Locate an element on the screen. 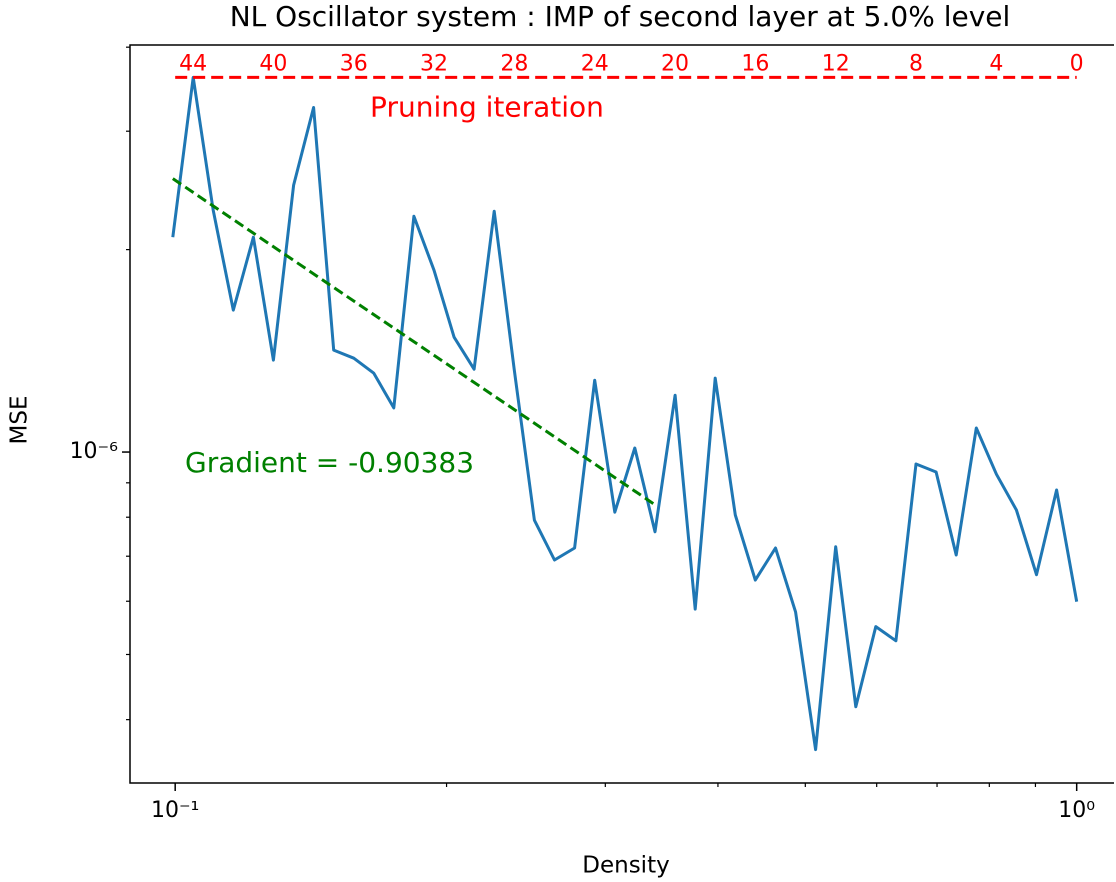  pruning-tick-label: 24 is located at coordinates (595, 63).